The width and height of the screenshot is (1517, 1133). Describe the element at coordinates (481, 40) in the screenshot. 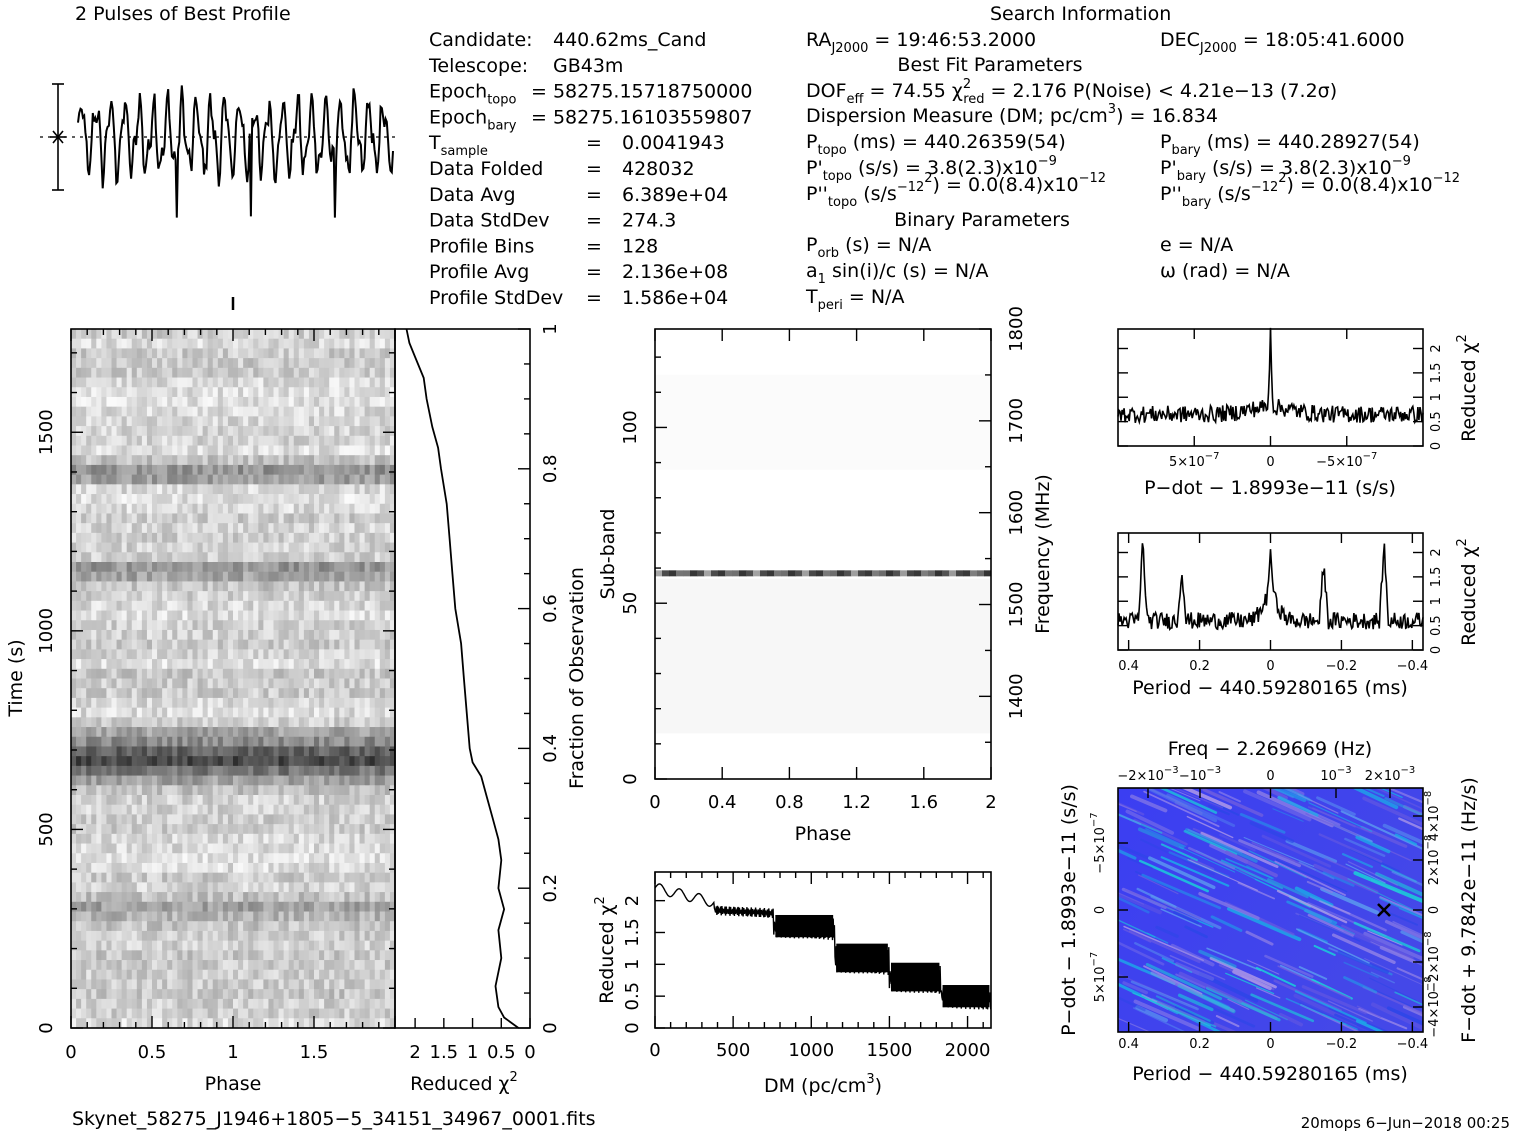

I see `info-label: Candidate:` at that location.